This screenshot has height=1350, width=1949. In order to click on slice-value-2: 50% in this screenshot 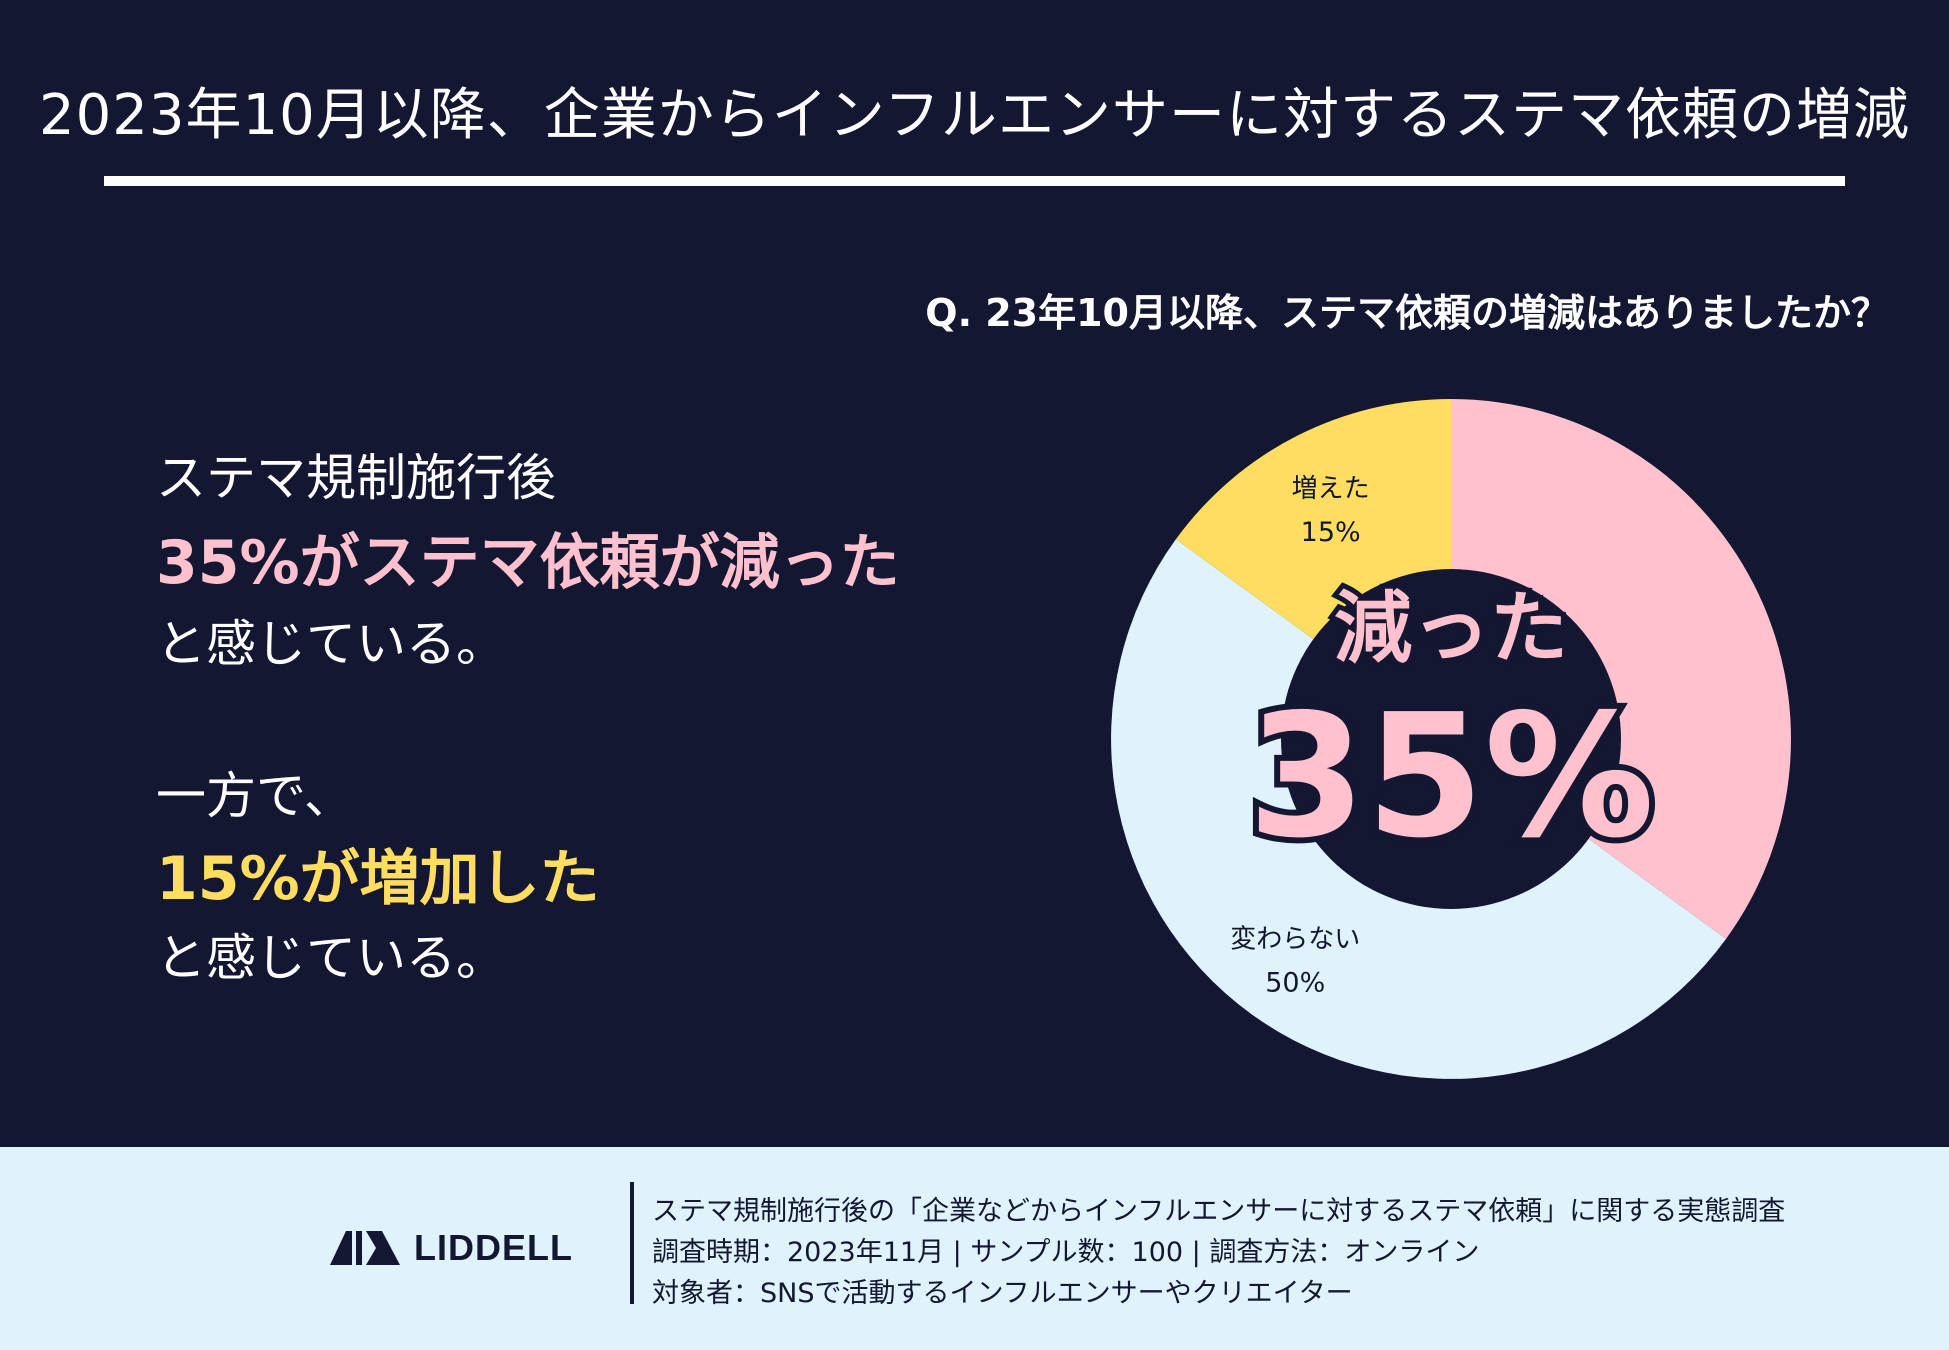, I will do `click(1295, 982)`.